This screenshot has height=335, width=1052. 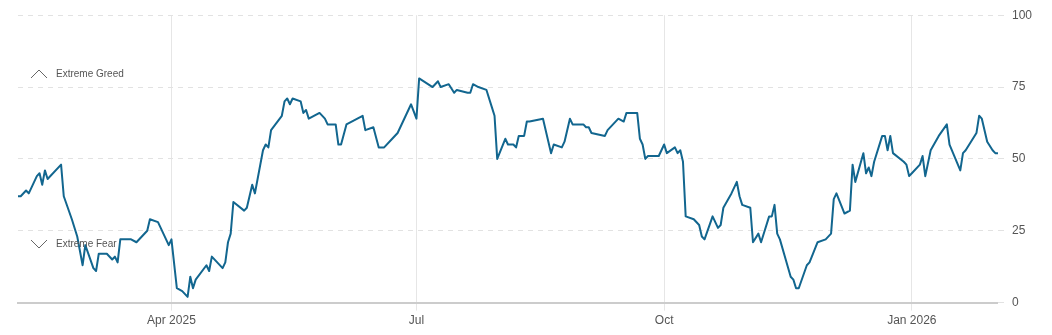 What do you see at coordinates (1018, 230) in the screenshot?
I see `y-tick-label: 25` at bounding box center [1018, 230].